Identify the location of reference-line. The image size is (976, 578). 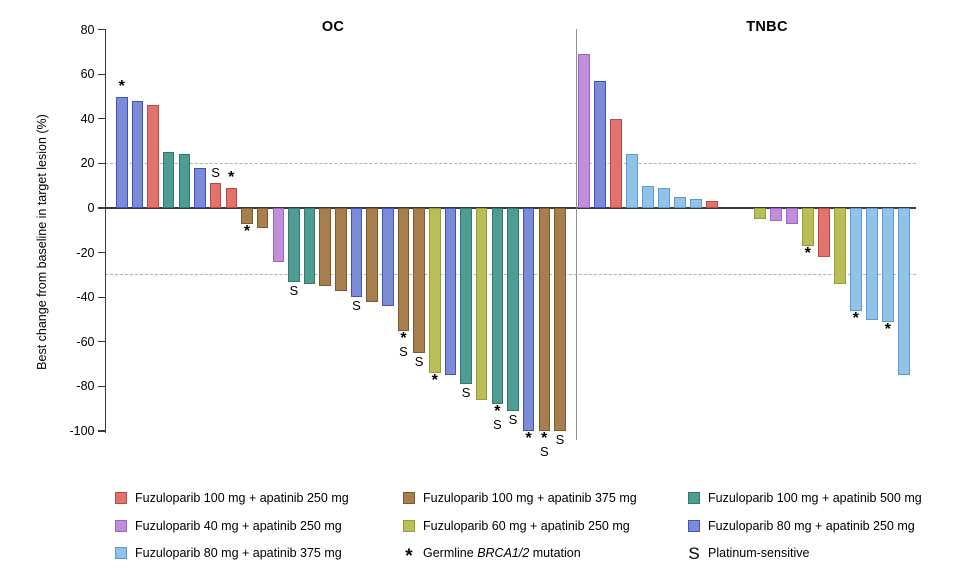
(510, 163).